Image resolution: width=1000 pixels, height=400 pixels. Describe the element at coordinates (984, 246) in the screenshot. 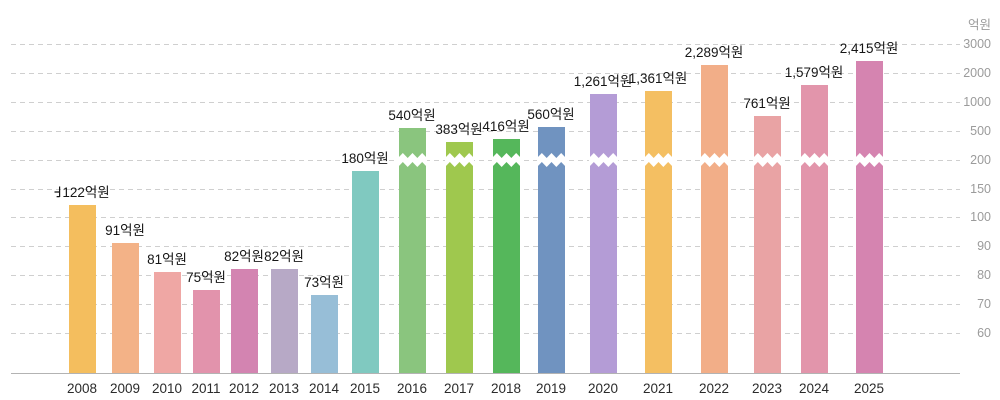

I see `y-tick-90: 90` at that location.